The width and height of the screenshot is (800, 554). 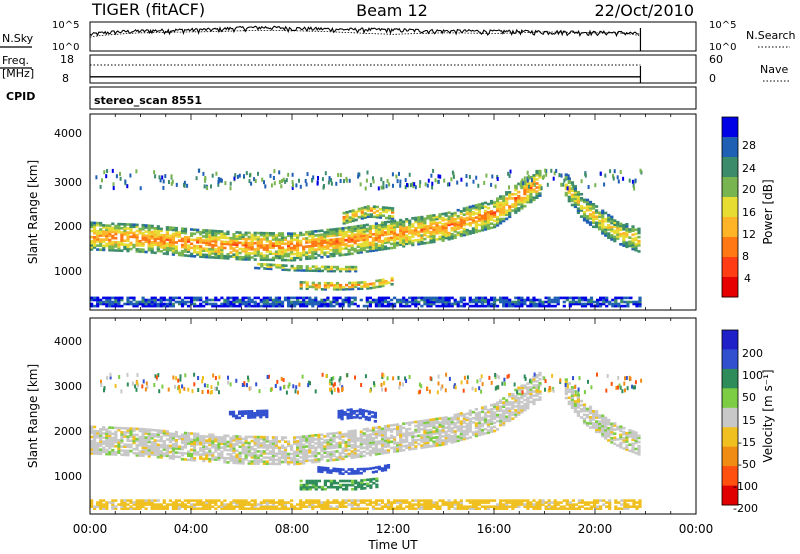 I want to click on power-y-axis: 4000 3000 2000 1000, so click(x=68, y=202).